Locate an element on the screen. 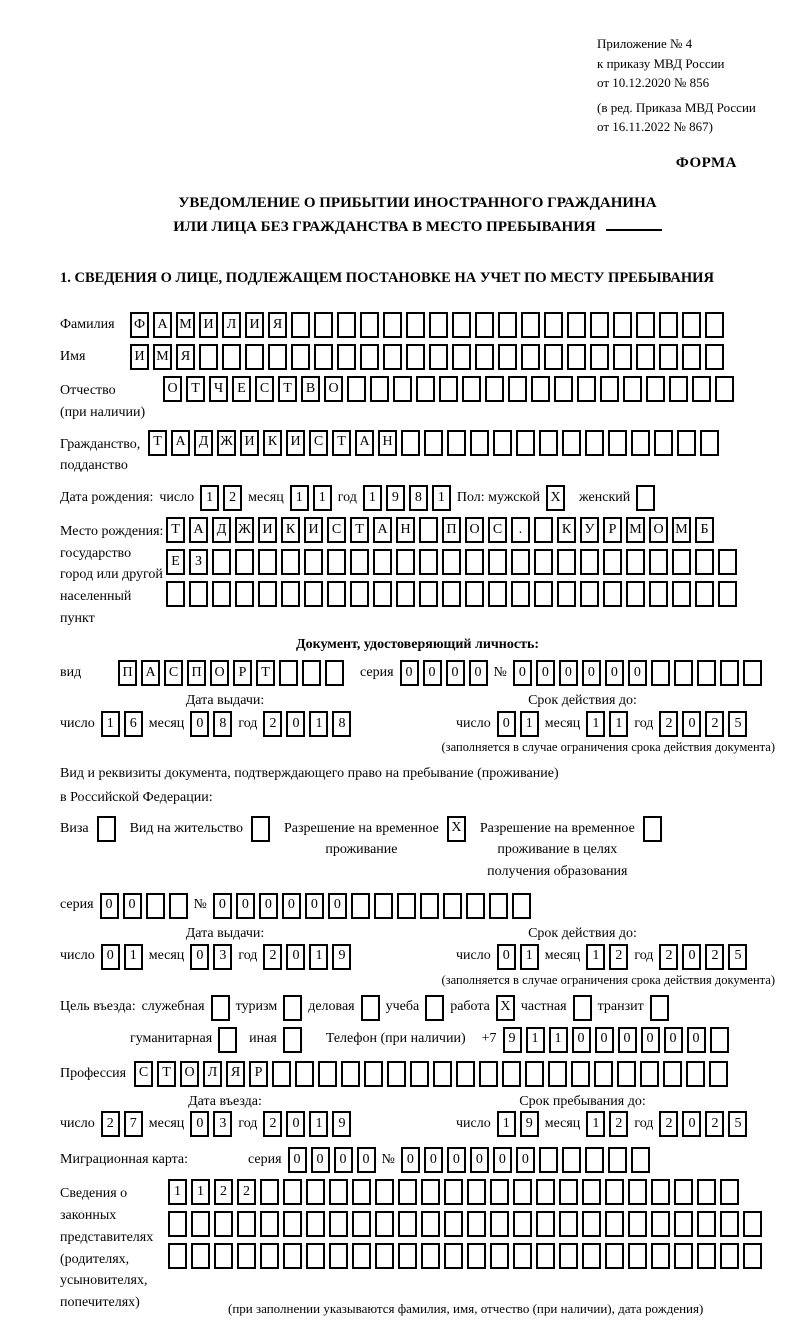  migration-card-number-cell is located at coordinates (640, 1160).